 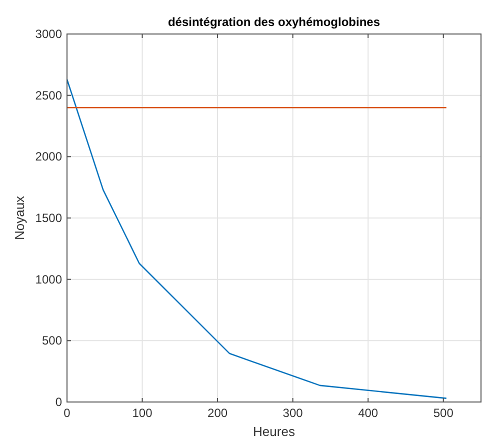 What do you see at coordinates (67, 413) in the screenshot?
I see `x-tick-label: 0` at bounding box center [67, 413].